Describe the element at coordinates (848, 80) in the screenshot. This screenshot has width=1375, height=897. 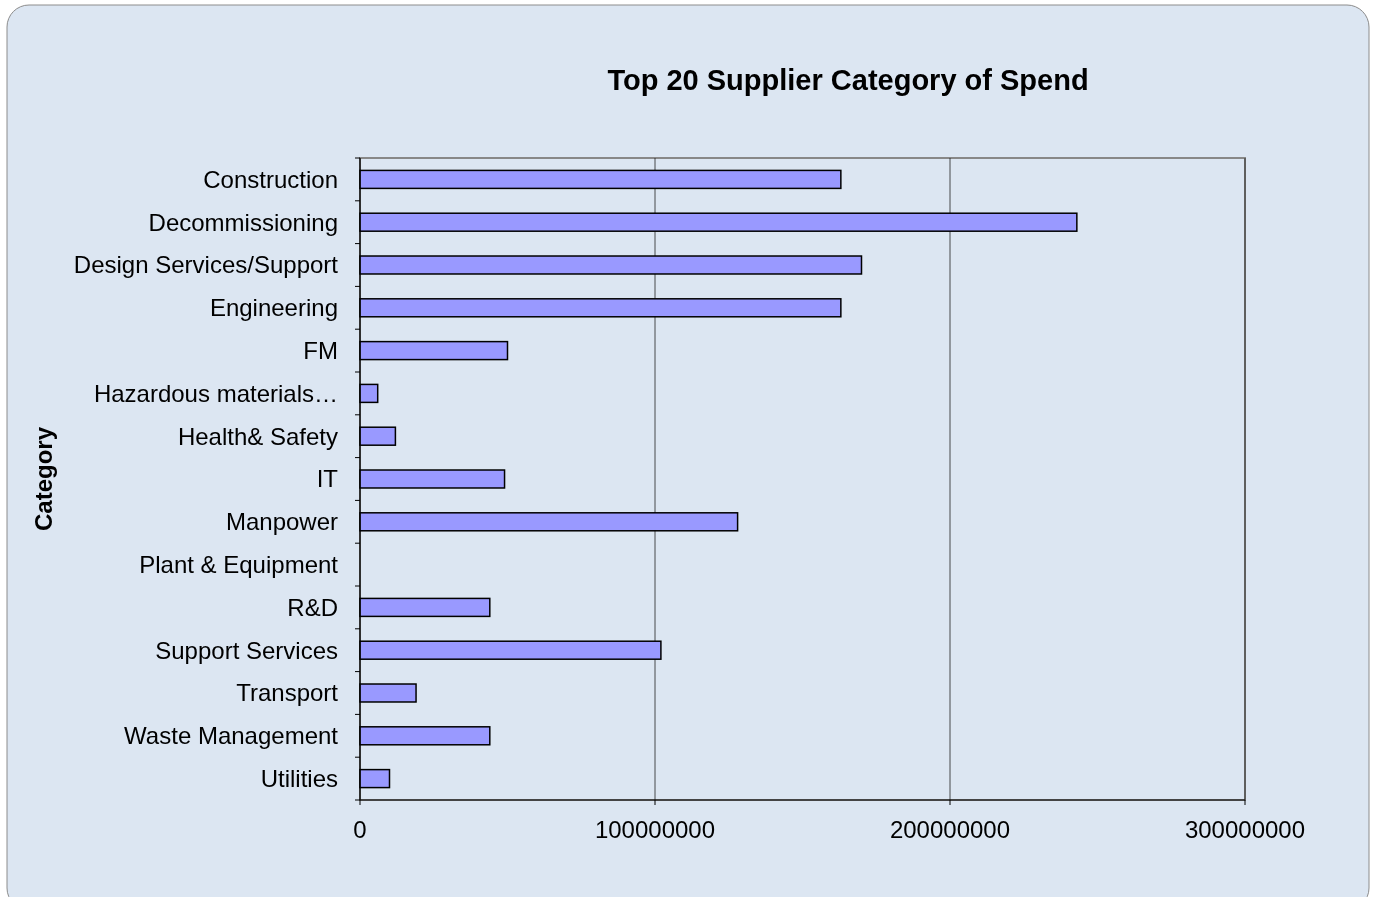
I see `chart-title: Top 20 Supplier Category of Spend` at that location.